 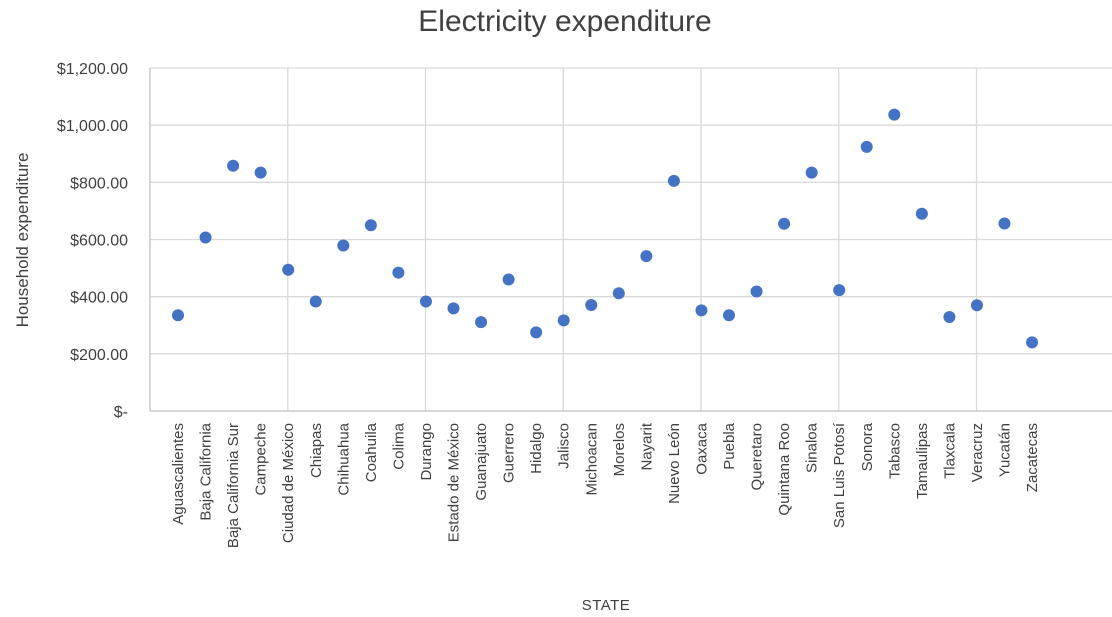 I want to click on x-tick-label: Ciudad de México, so click(x=288, y=483).